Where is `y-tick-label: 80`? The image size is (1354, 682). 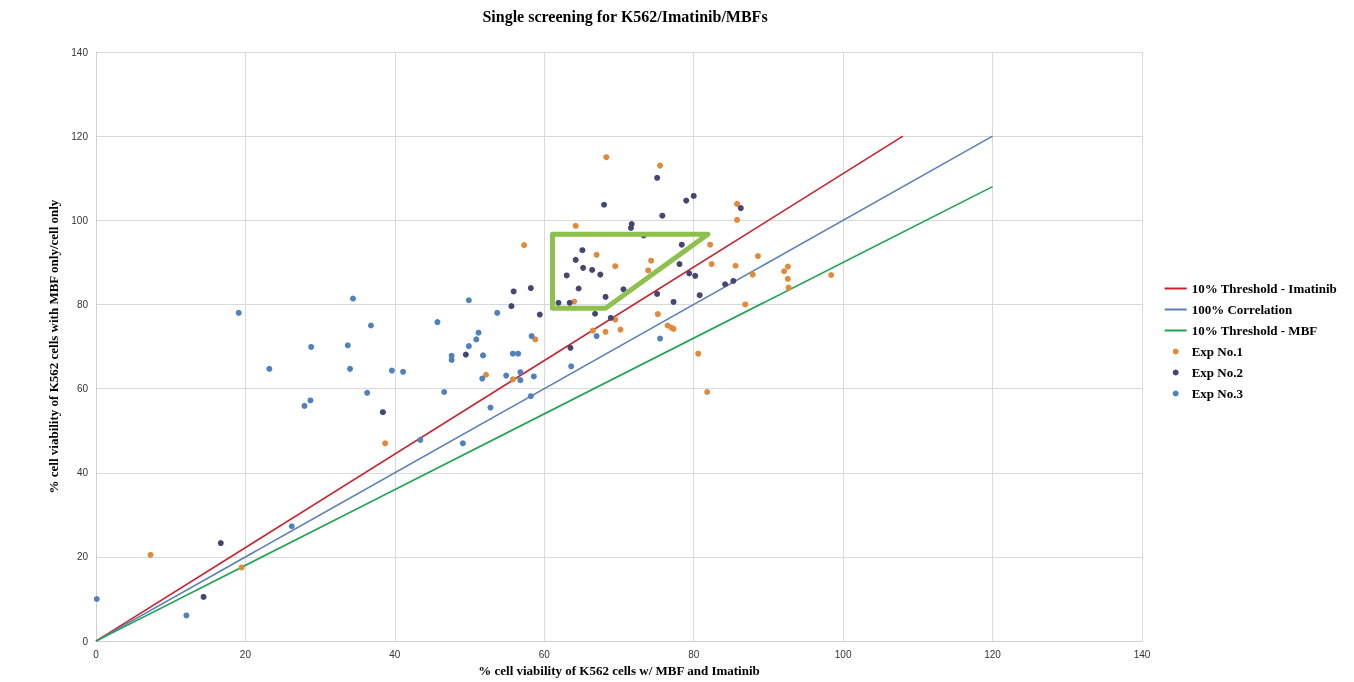
y-tick-label: 80 is located at coordinates (82, 304).